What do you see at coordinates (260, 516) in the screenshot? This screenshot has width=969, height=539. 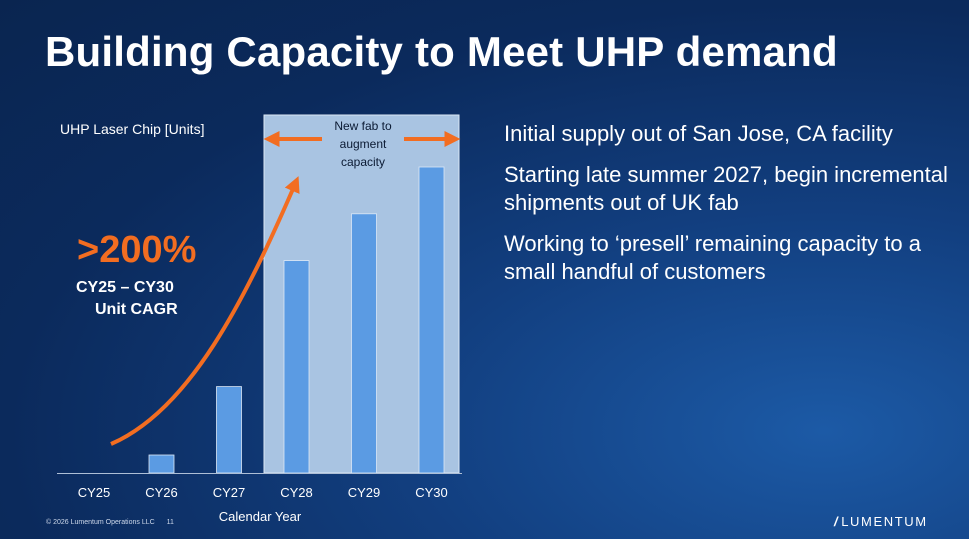 I see `x-axis-label: Calendar Year` at bounding box center [260, 516].